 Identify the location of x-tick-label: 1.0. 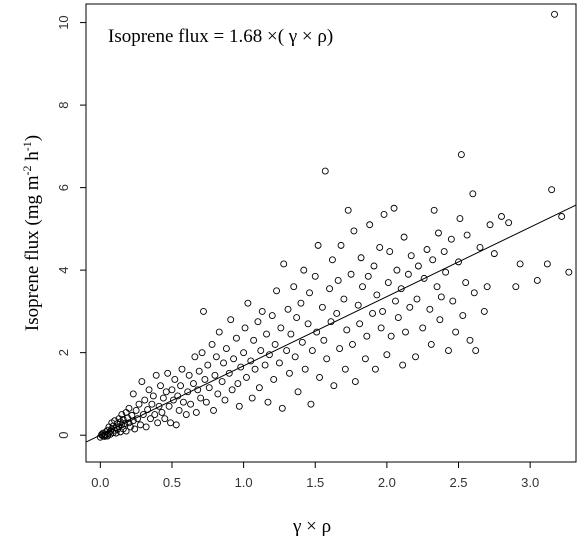
(244, 482).